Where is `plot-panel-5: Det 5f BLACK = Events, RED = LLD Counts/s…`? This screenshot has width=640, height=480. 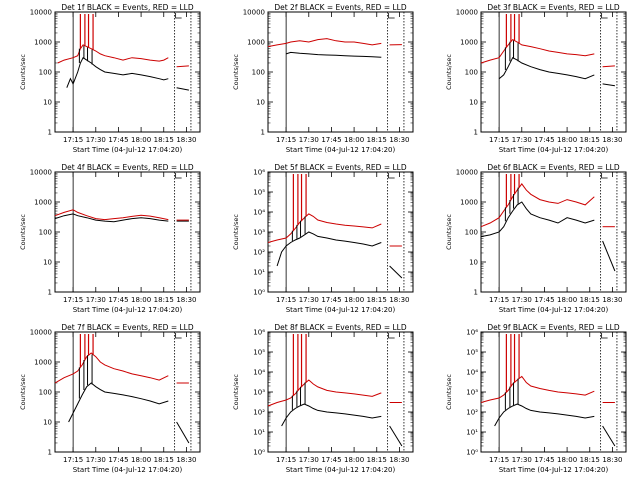
plot-panel-5: Det 5f BLACK = Events, RED = LLD Counts/s… is located at coordinates (323, 238).